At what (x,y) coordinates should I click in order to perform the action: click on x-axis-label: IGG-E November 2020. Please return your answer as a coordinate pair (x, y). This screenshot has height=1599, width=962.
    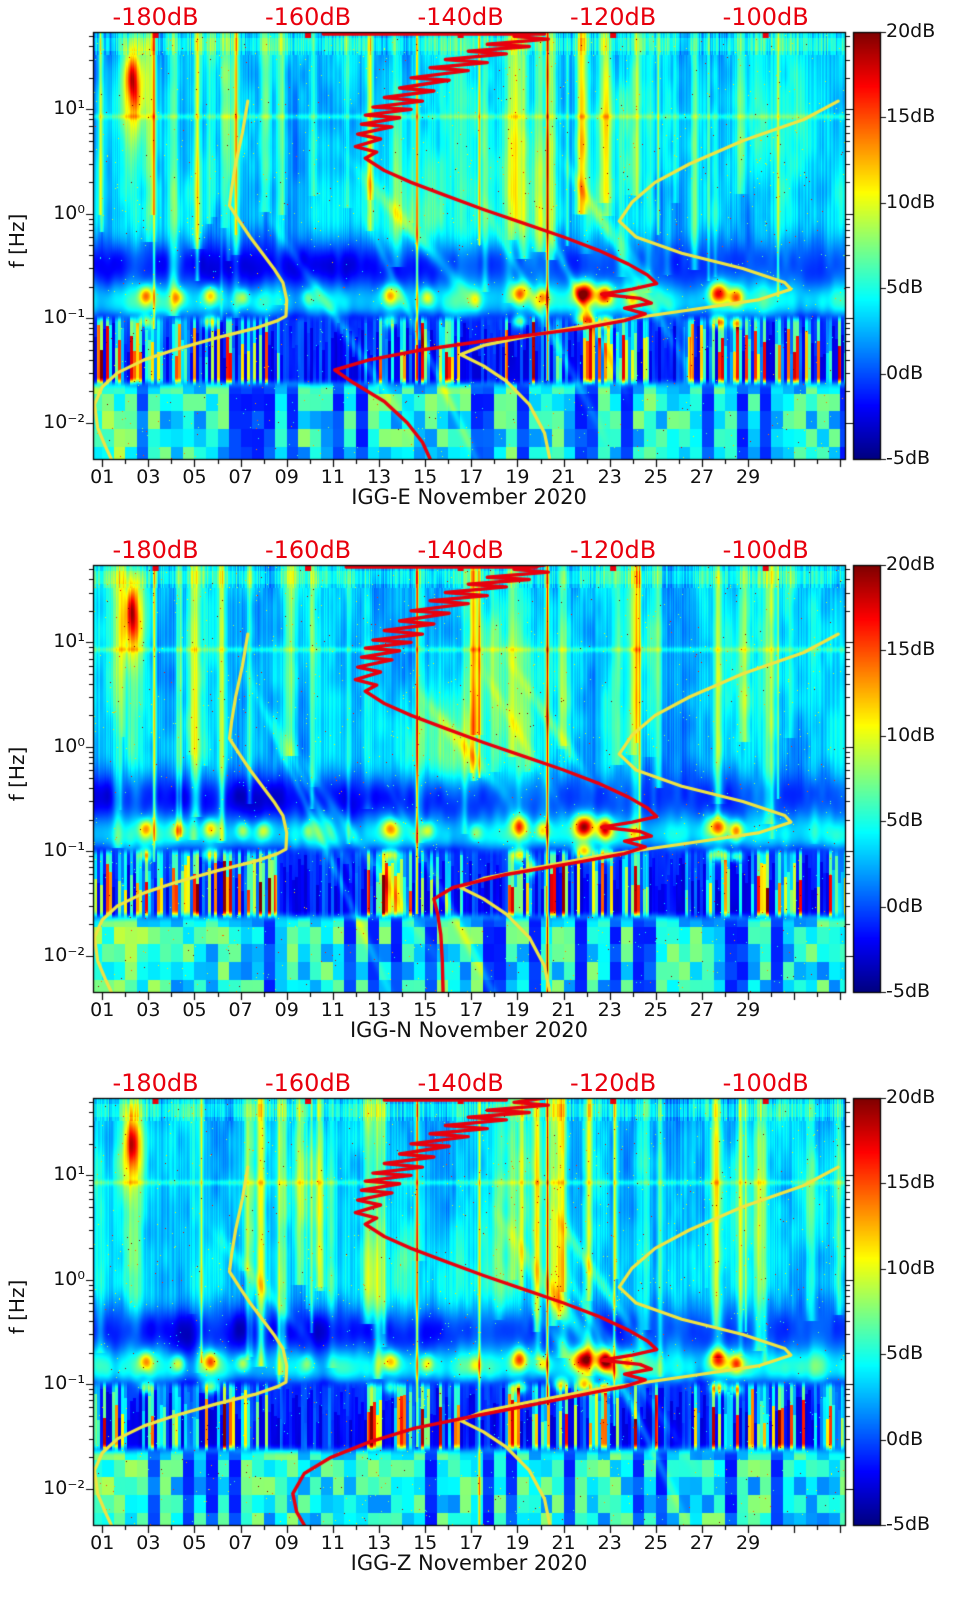
    Looking at the image, I should click on (469, 497).